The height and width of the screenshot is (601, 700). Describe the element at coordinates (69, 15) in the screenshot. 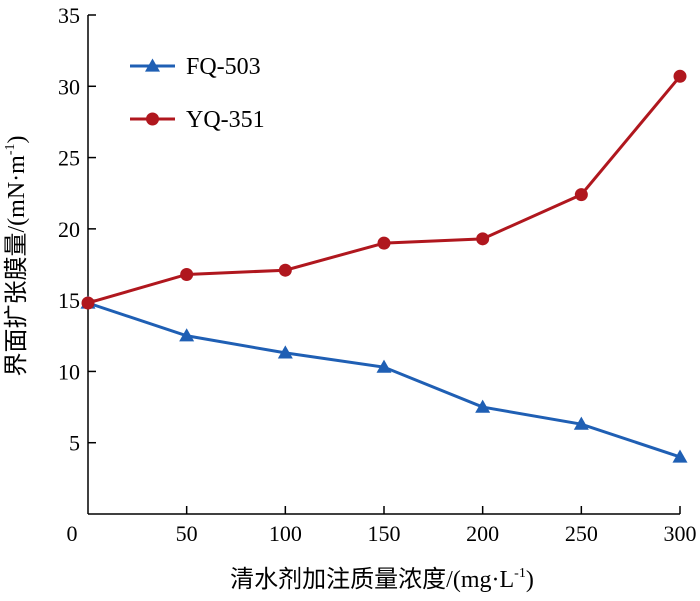

I see `y-tick-label: 35` at that location.